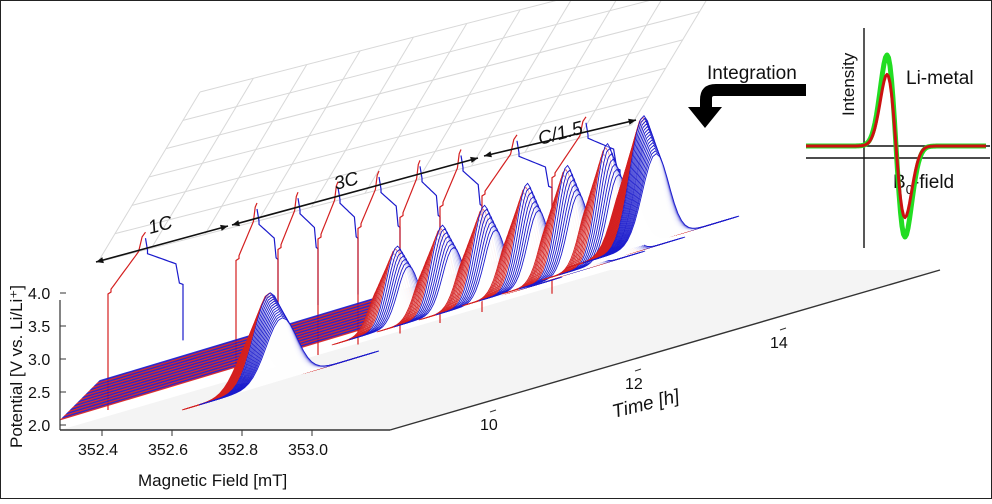 The width and height of the screenshot is (992, 504). I want to click on inset-legend-label: Li-metal, so click(940, 78).